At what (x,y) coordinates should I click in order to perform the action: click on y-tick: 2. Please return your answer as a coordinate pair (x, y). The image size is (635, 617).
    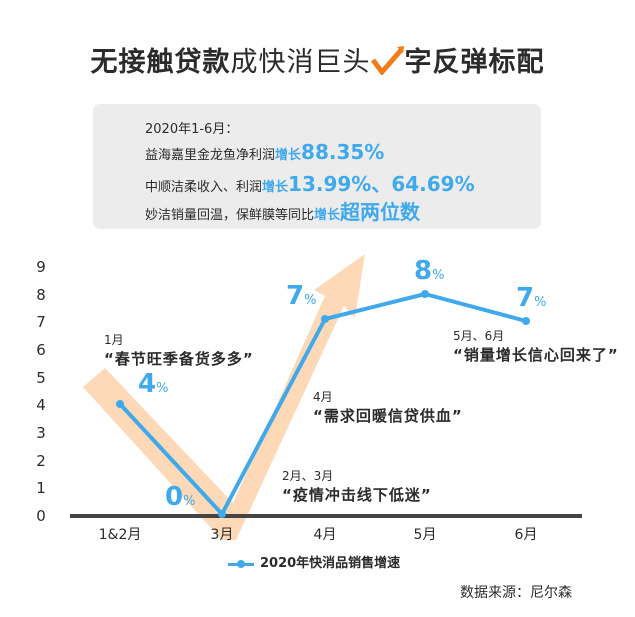
    Looking at the image, I should click on (41, 461).